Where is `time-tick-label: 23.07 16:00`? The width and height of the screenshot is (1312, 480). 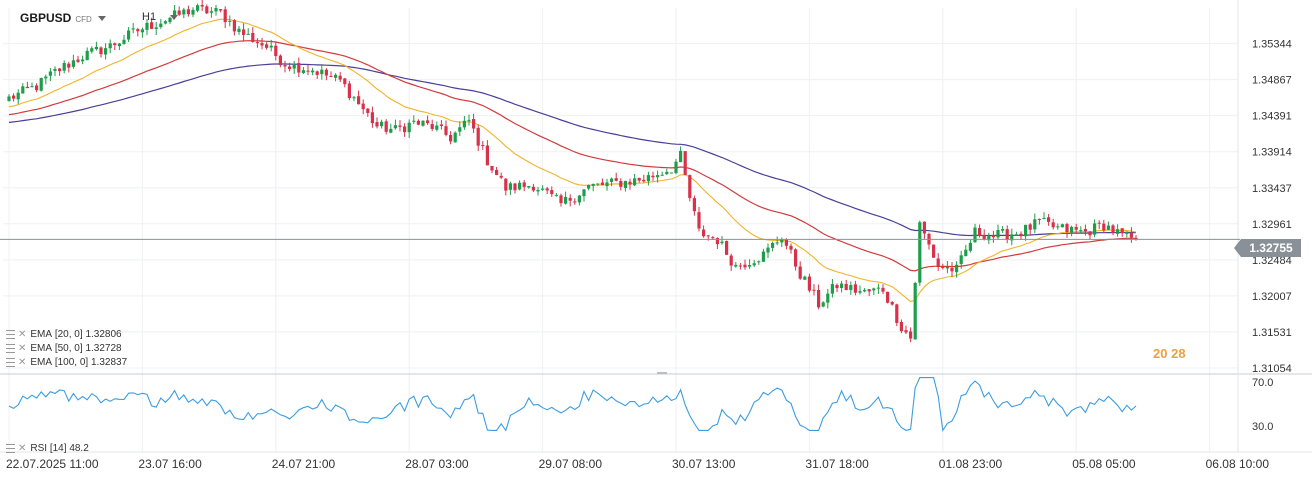
time-tick-label: 23.07 16:00 is located at coordinates (170, 464).